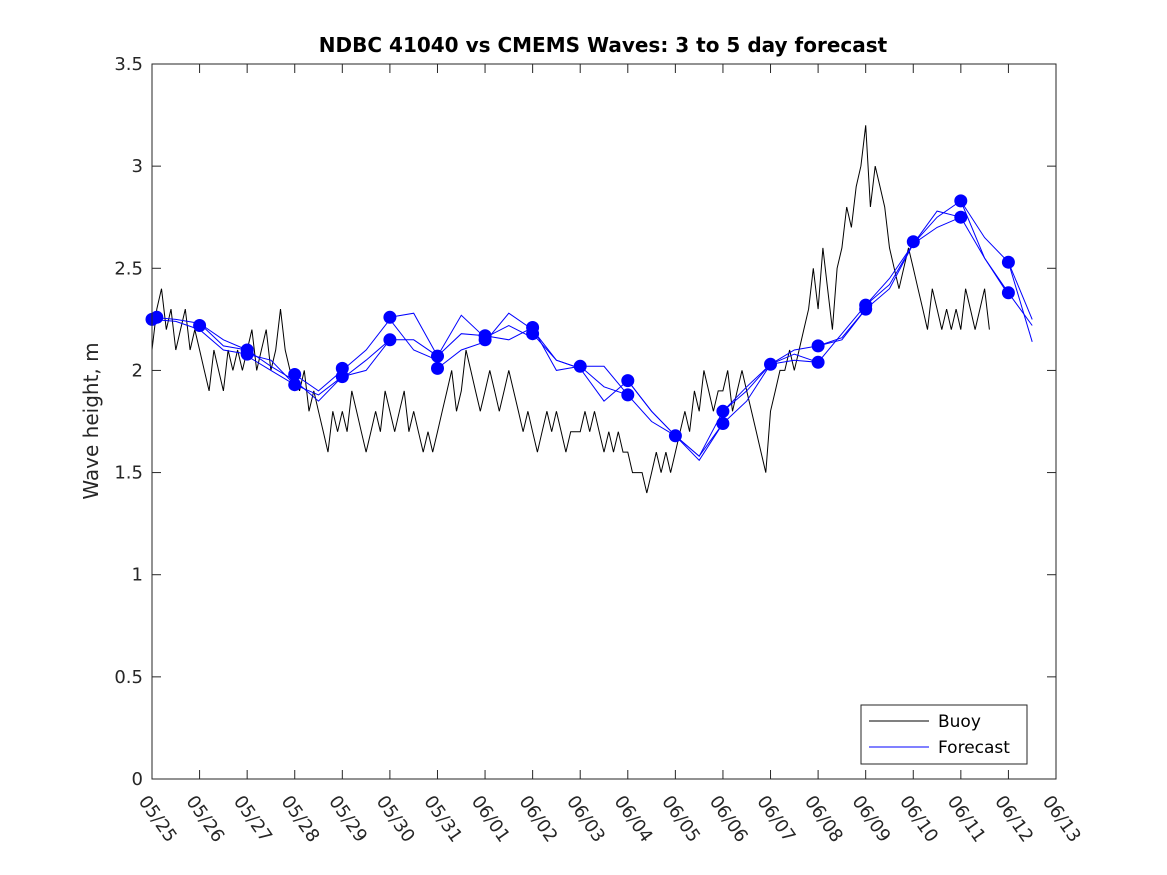  What do you see at coordinates (137, 779) in the screenshot?
I see `y-tick-label: 0` at bounding box center [137, 779].